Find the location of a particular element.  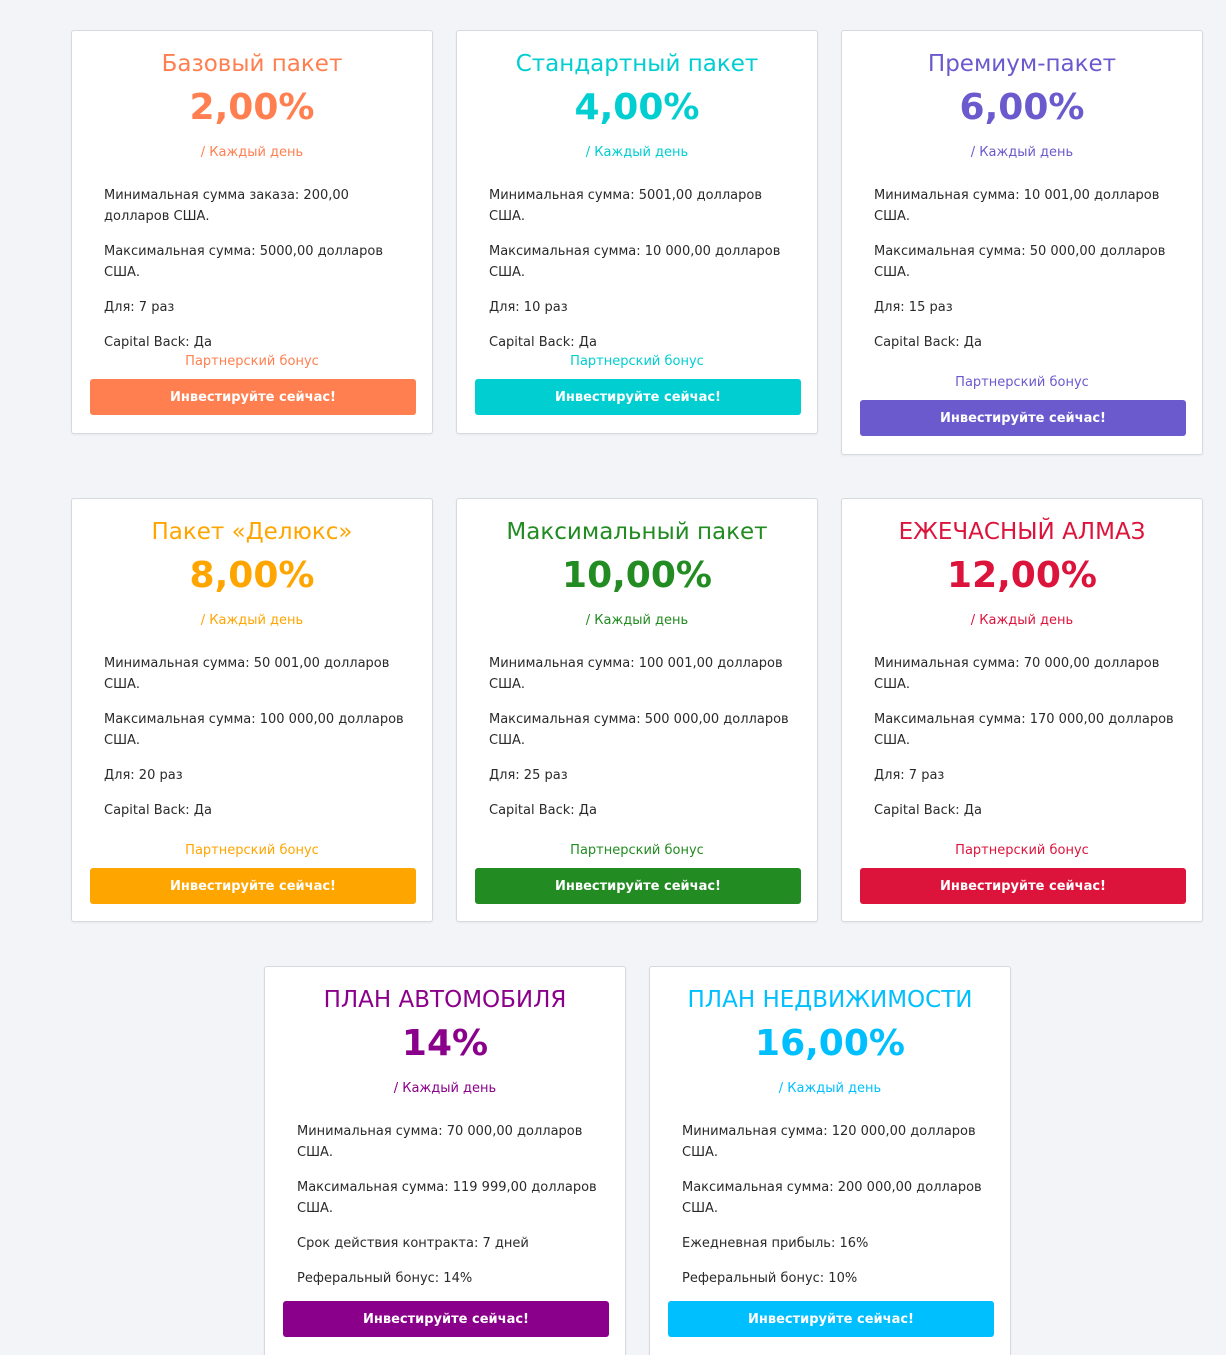

package-title: ПЛАН АВТОМОБИЛЯ is located at coordinates (445, 1000).